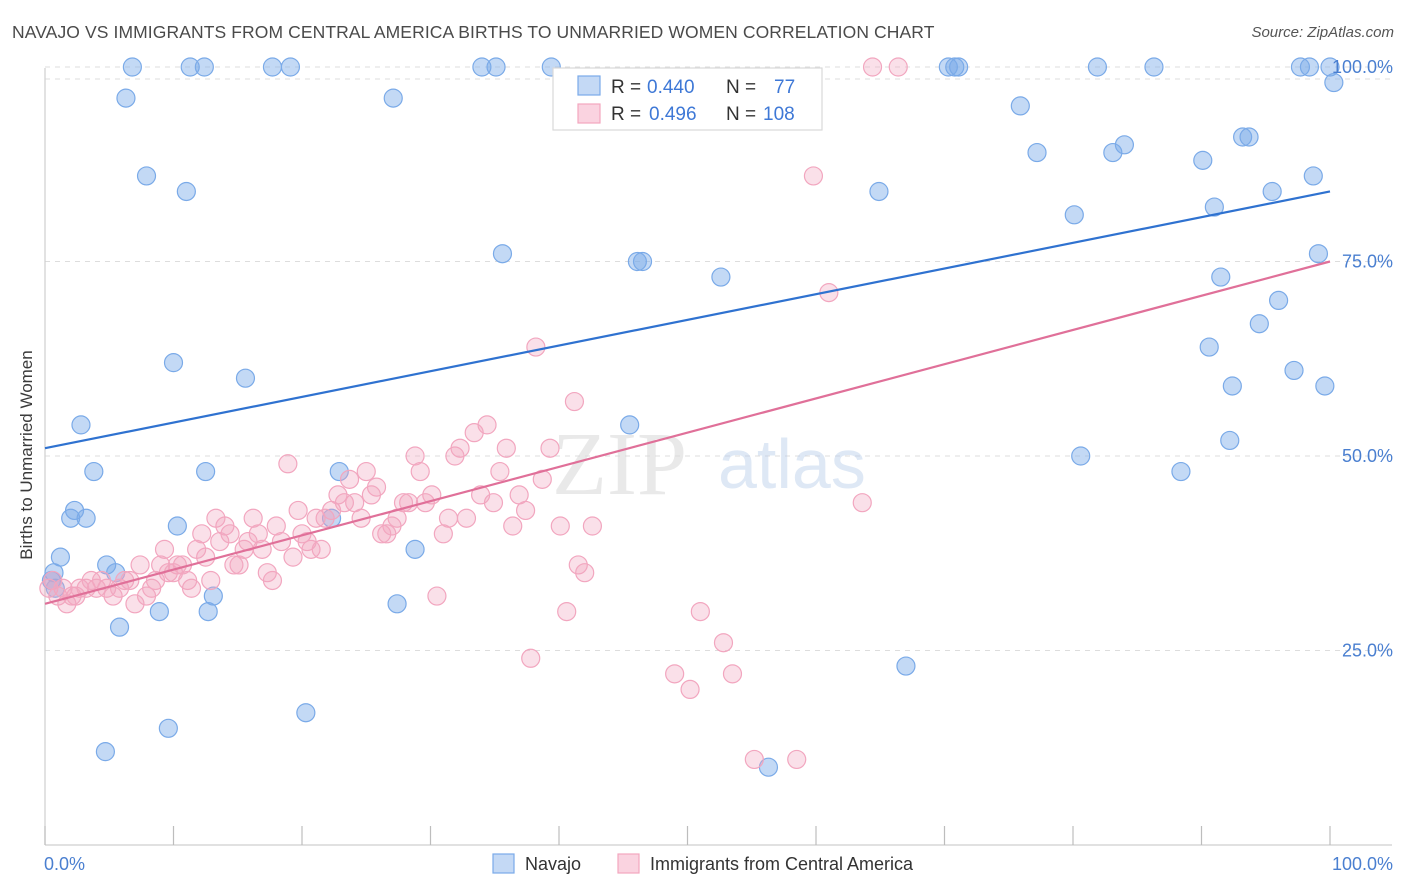 This screenshot has width=1406, height=892. What do you see at coordinates (1367, 456) in the screenshot?
I see `y-tick-label-1: 50.0%` at bounding box center [1367, 456].